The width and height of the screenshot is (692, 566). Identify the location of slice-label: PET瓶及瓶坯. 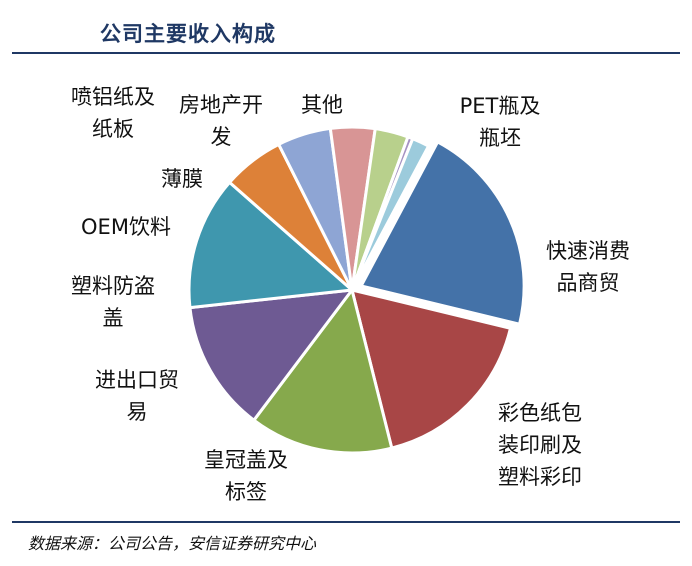
(500, 122).